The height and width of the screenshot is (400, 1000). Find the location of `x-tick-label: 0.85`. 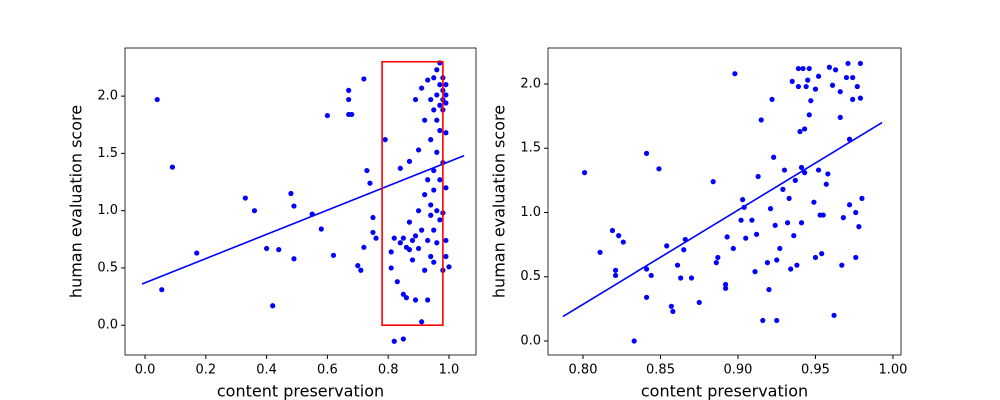

x-tick-label: 0.85 is located at coordinates (660, 370).